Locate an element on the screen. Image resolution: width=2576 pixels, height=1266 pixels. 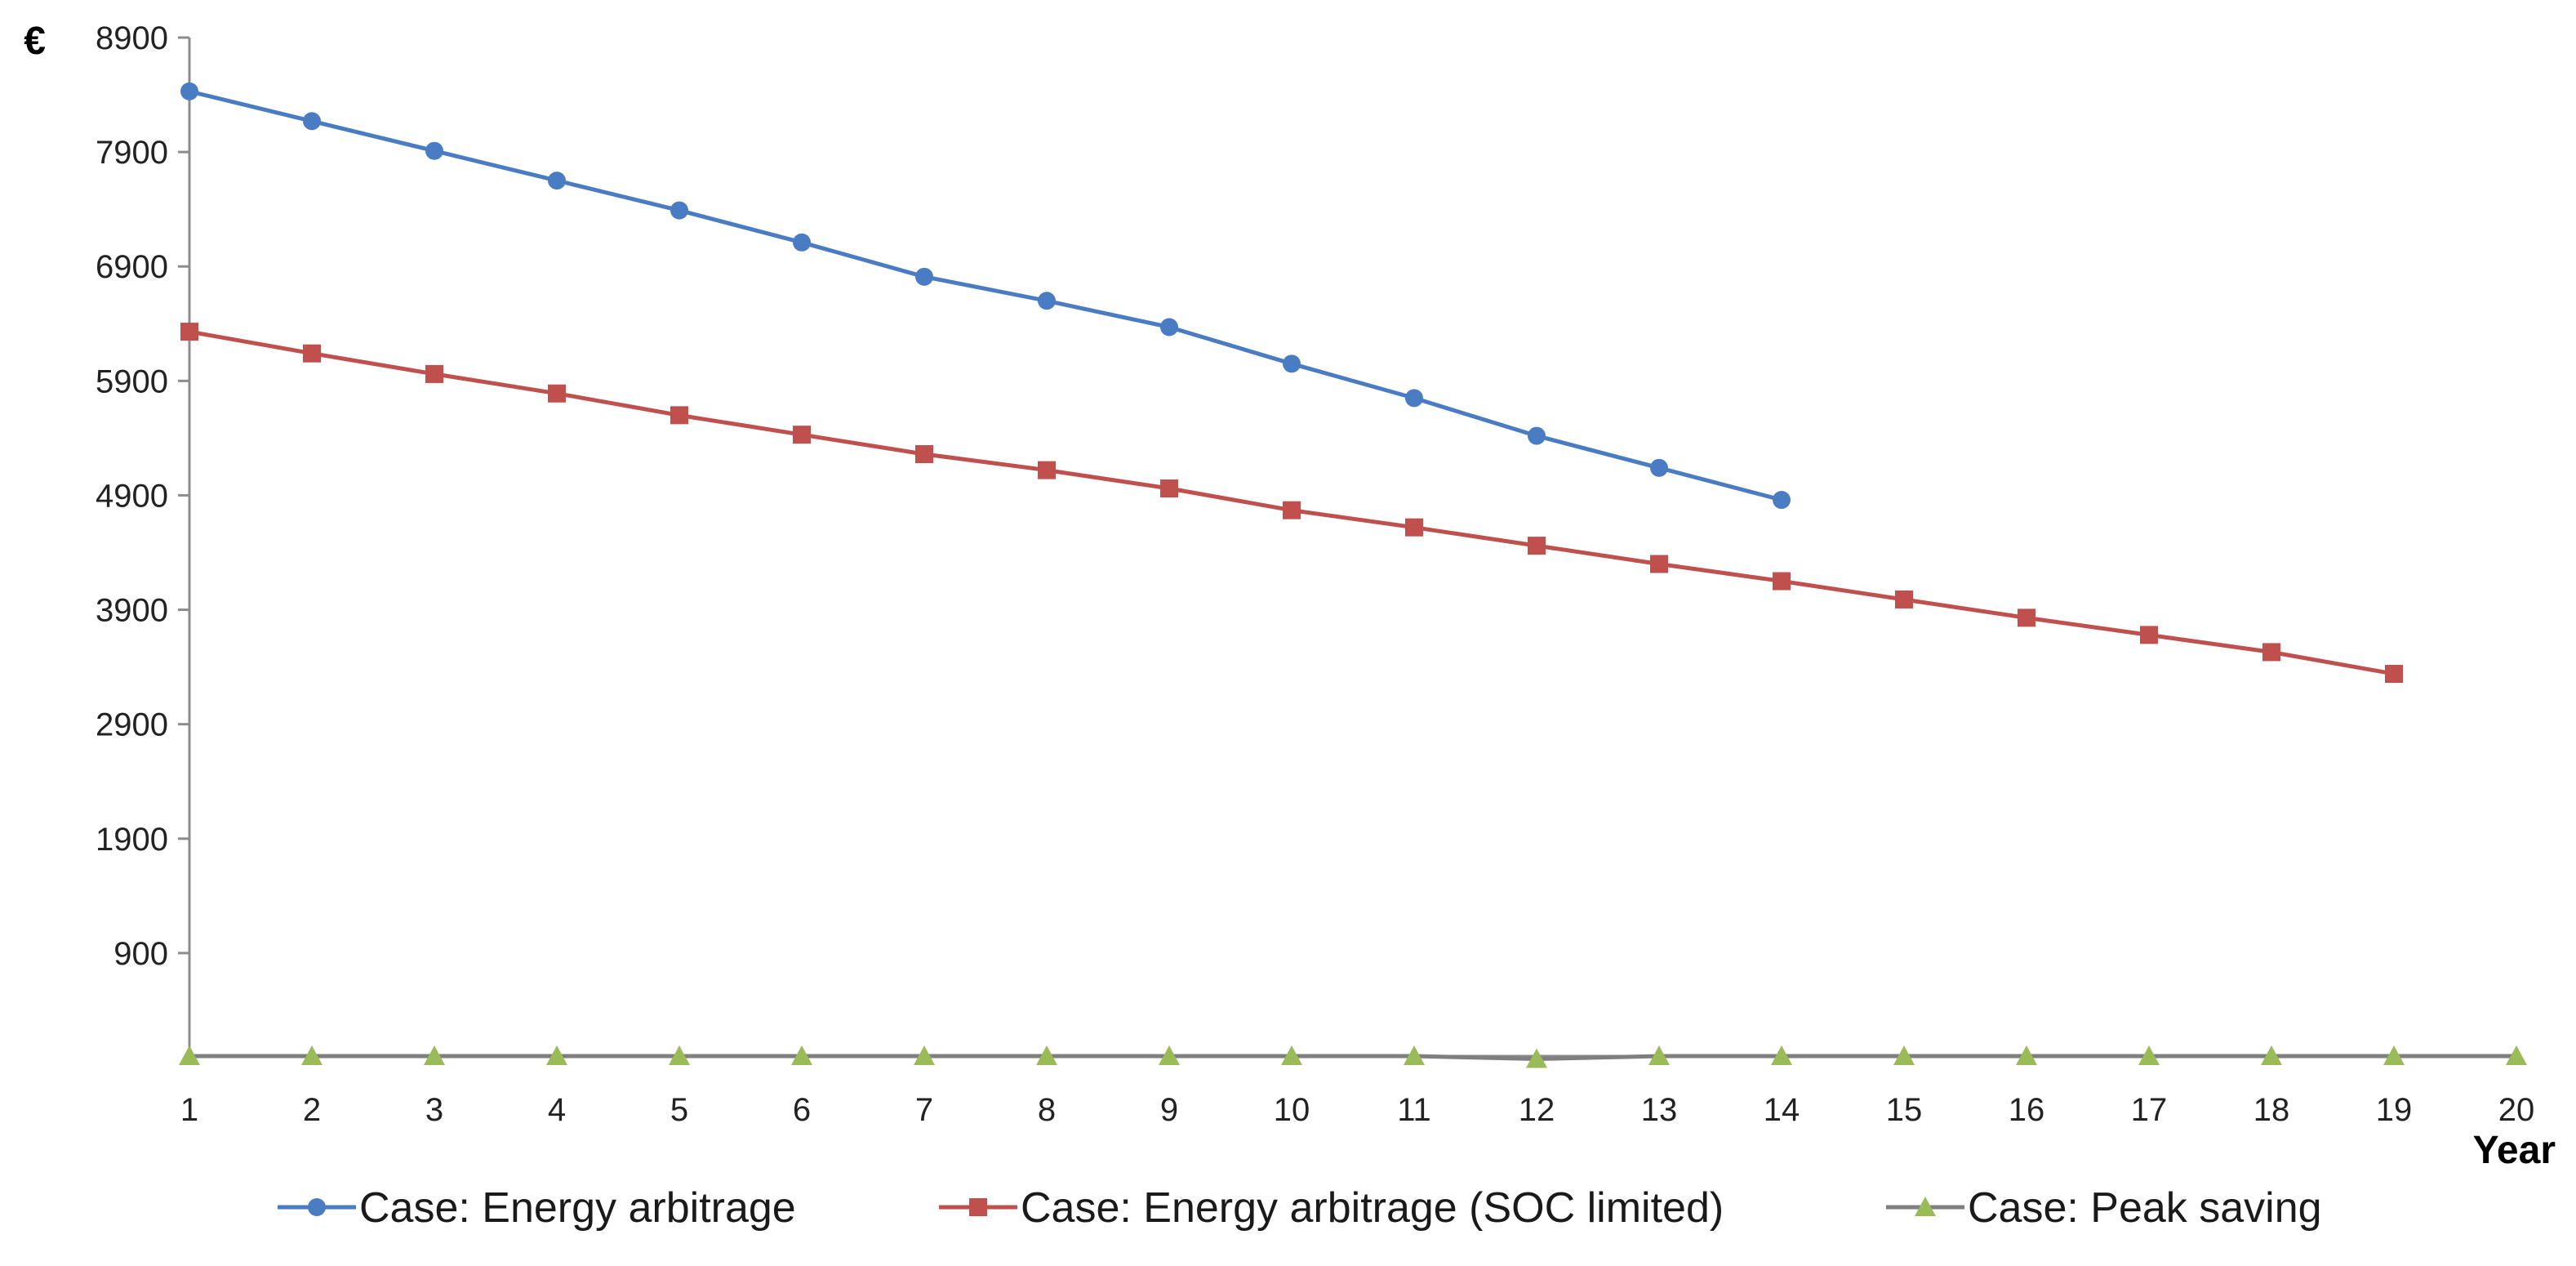
y-axis: 900 1900 2900 3900 4900 5900 6900 7900 8900 is located at coordinates (143, 538).